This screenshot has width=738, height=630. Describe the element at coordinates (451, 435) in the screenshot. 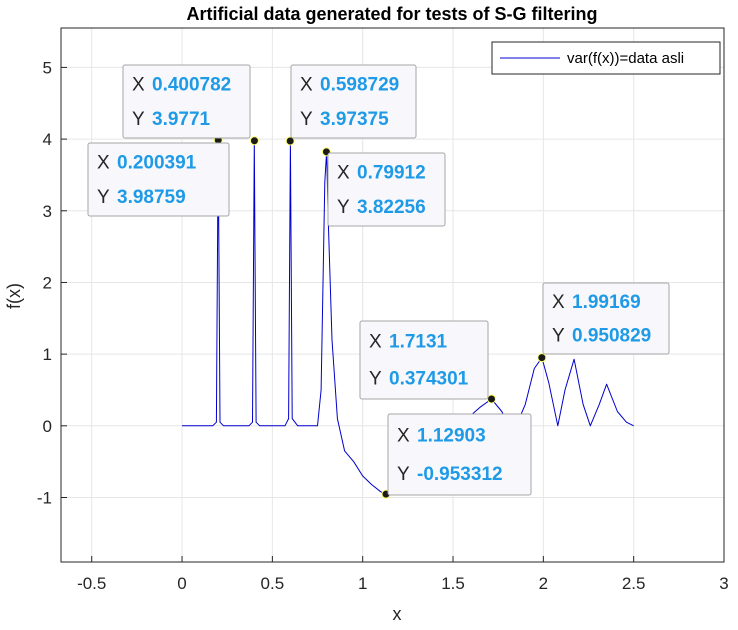

I see `datatip-x-value: 1.12903` at that location.